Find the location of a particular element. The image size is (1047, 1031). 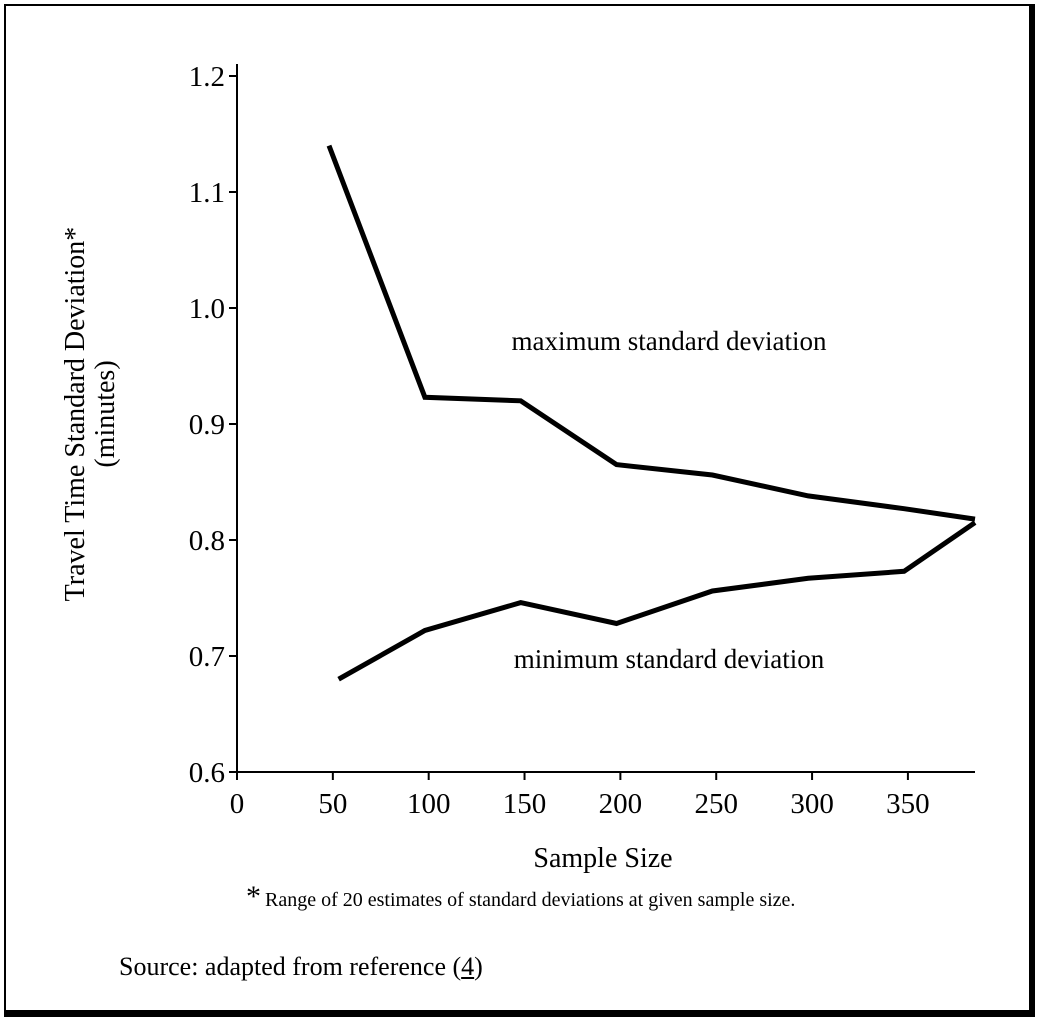

x-tick-label: 200 is located at coordinates (621, 804).